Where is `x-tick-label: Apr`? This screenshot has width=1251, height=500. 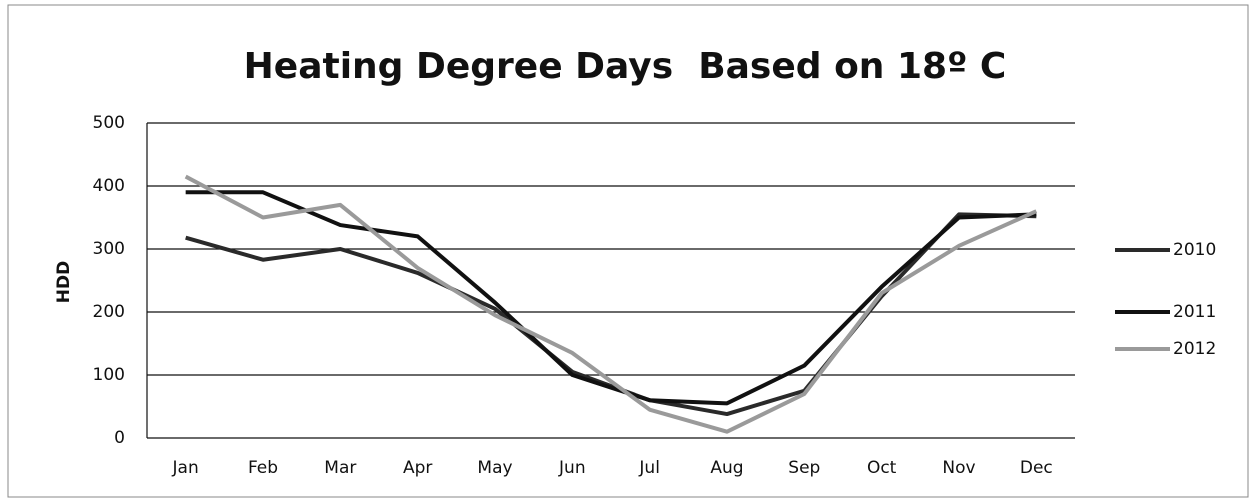
x-tick-label: Apr is located at coordinates (417, 468).